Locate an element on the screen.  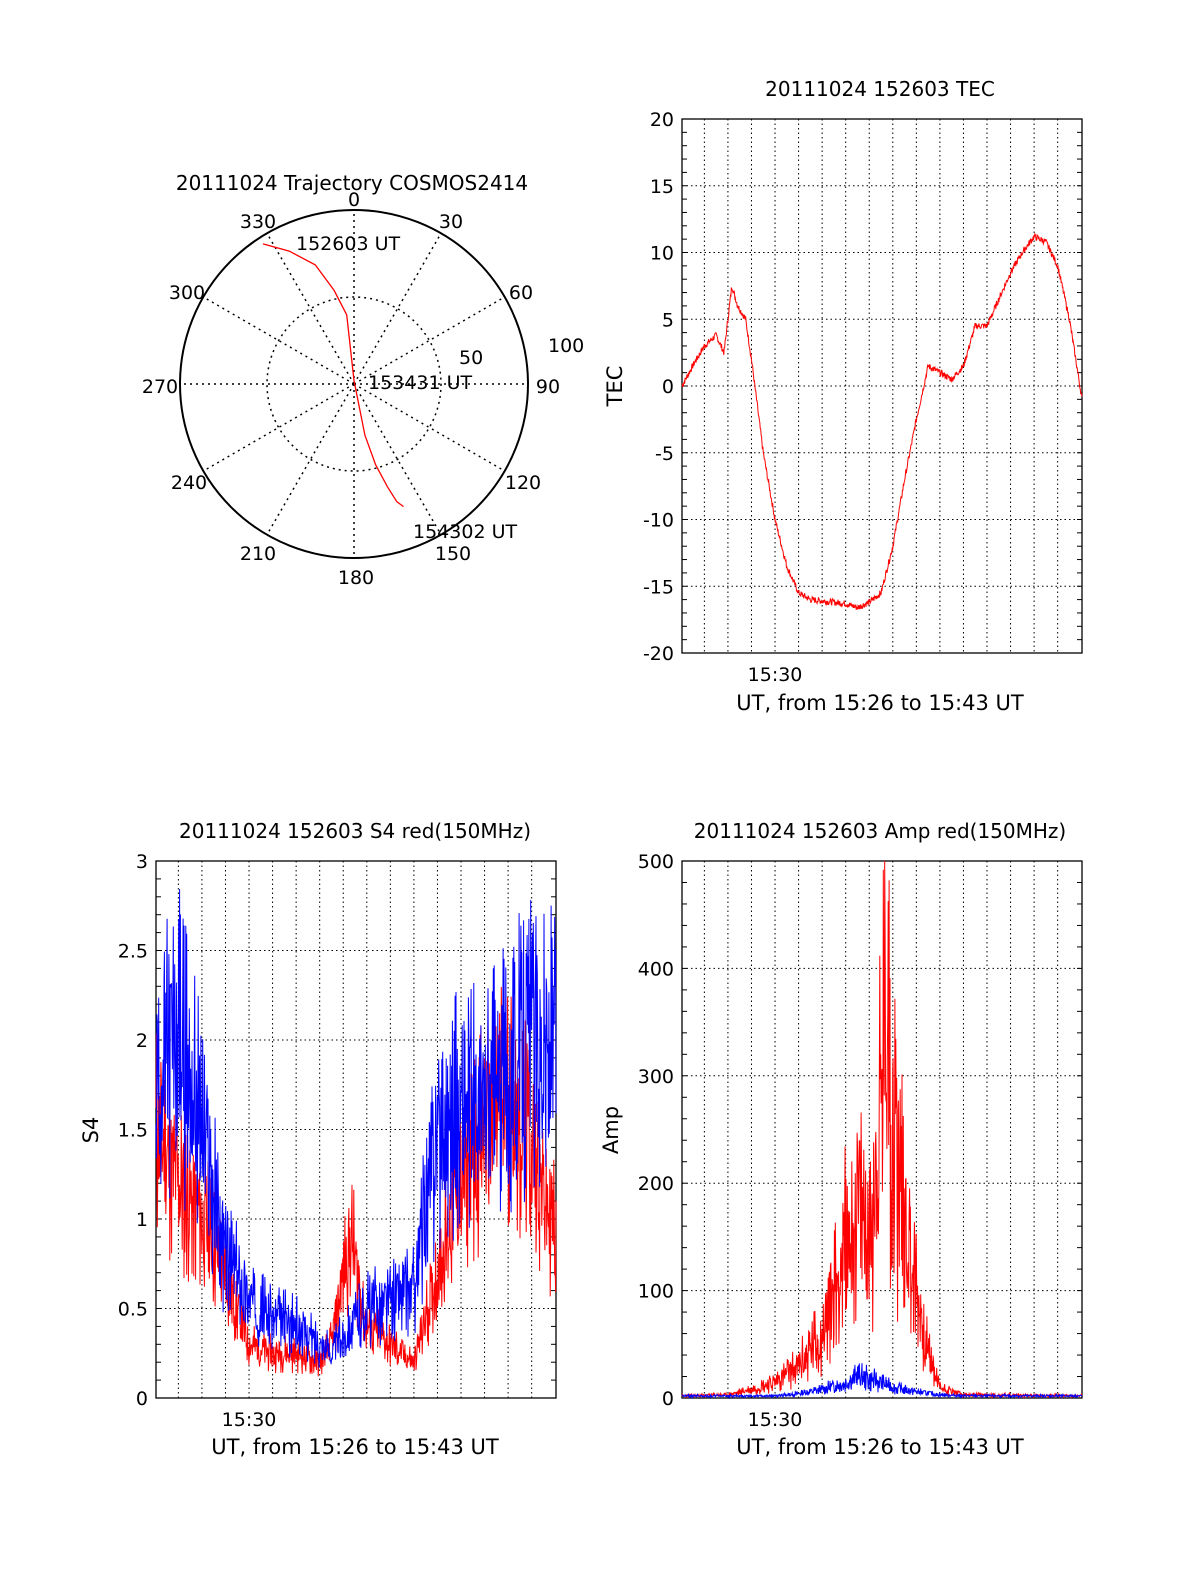
polar-title: 20111024 Trajectory COSMOS2414 is located at coordinates (352, 183).